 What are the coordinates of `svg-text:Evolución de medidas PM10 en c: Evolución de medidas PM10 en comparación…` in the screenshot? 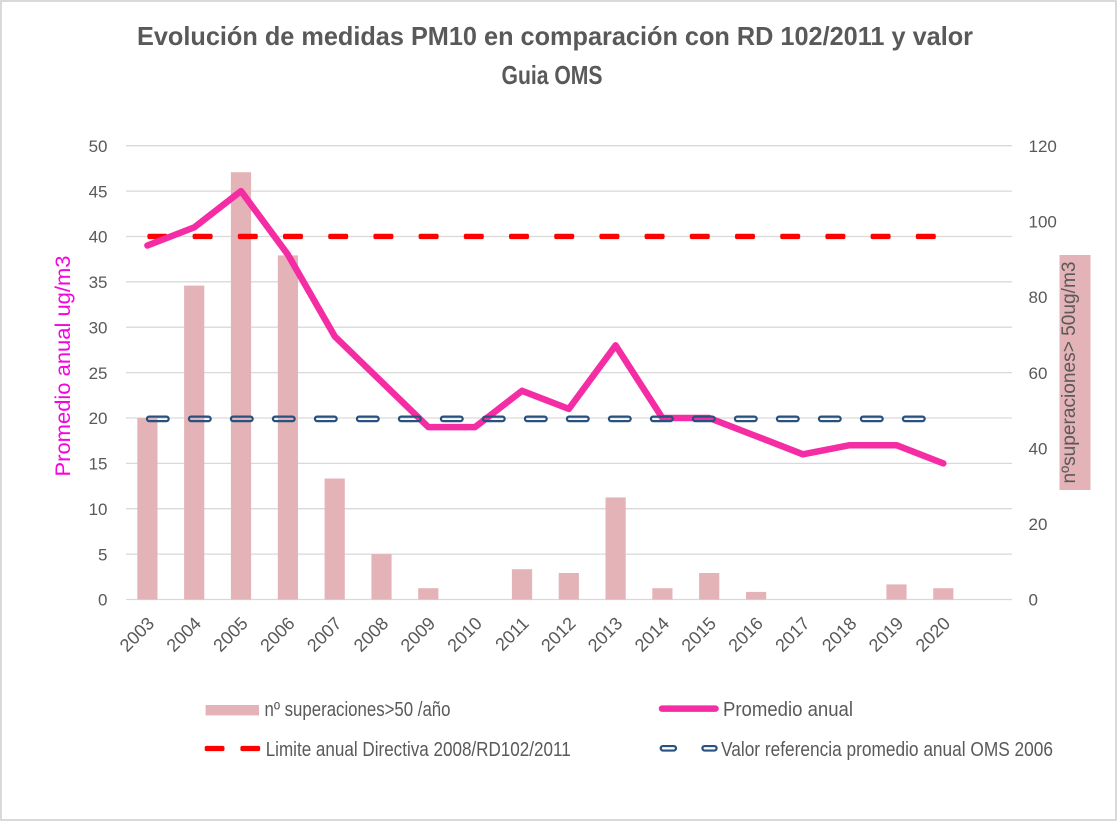 It's located at (555, 36).